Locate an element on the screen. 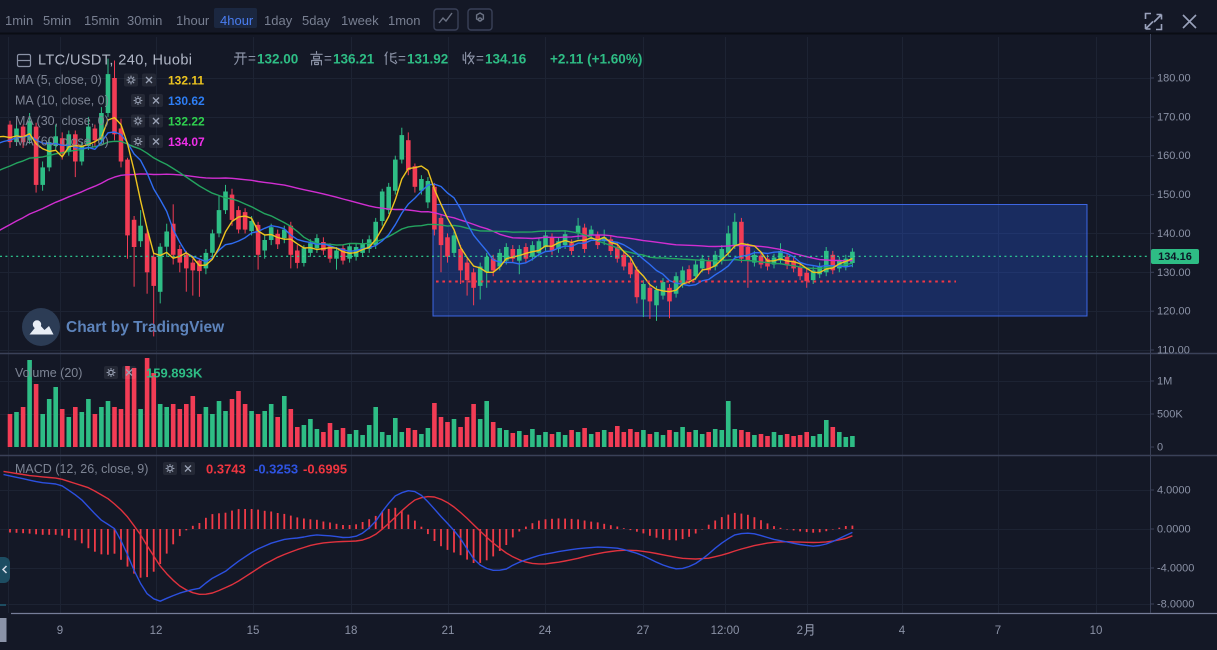 This screenshot has height=650, width=1217. svg-text: 0 is located at coordinates (1160, 448).